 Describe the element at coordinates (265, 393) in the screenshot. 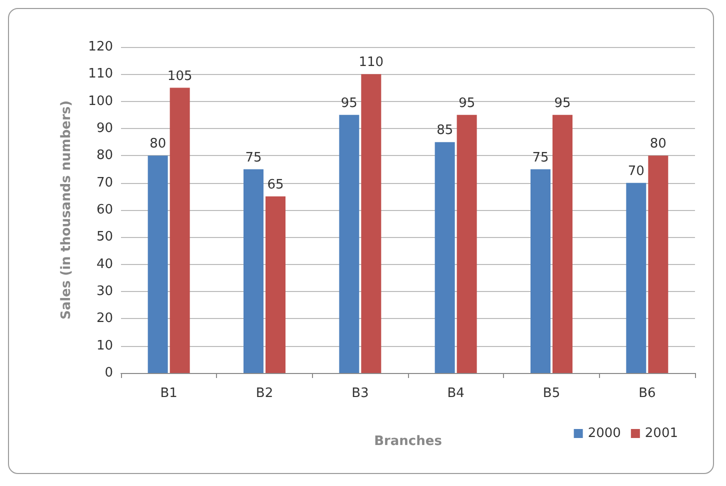

I see `x-tick-label: B2` at that location.